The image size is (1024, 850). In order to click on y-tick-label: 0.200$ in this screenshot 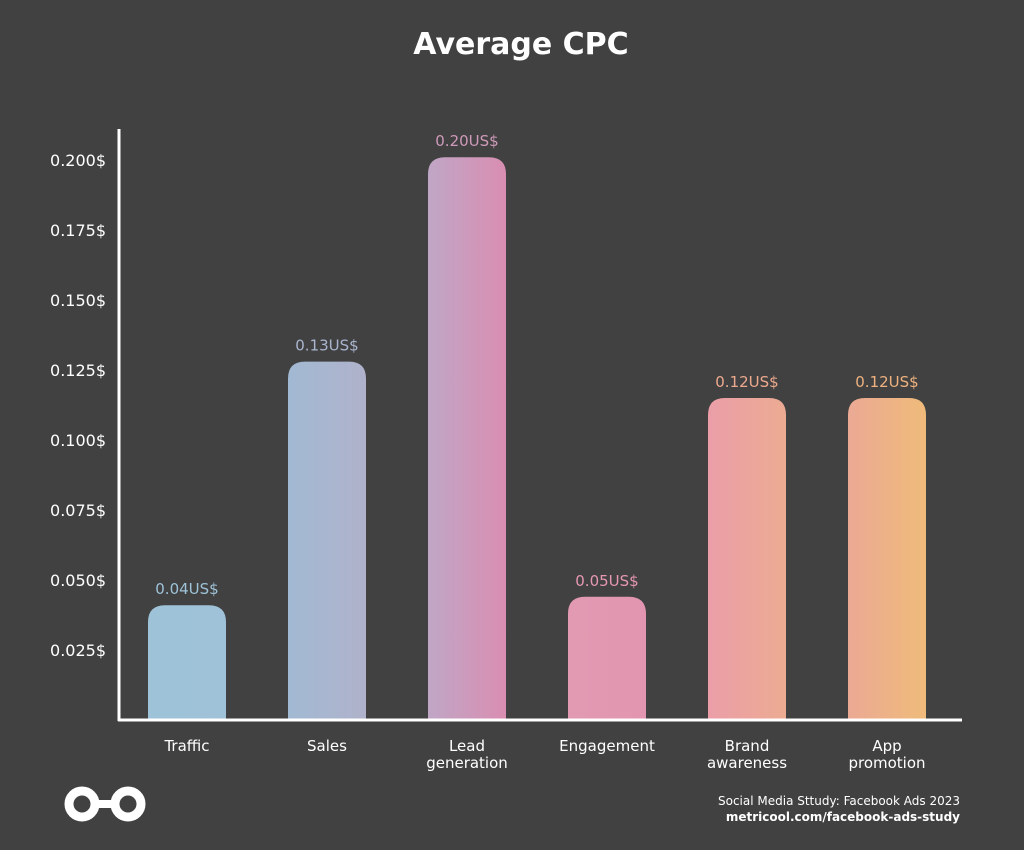, I will do `click(78, 160)`.